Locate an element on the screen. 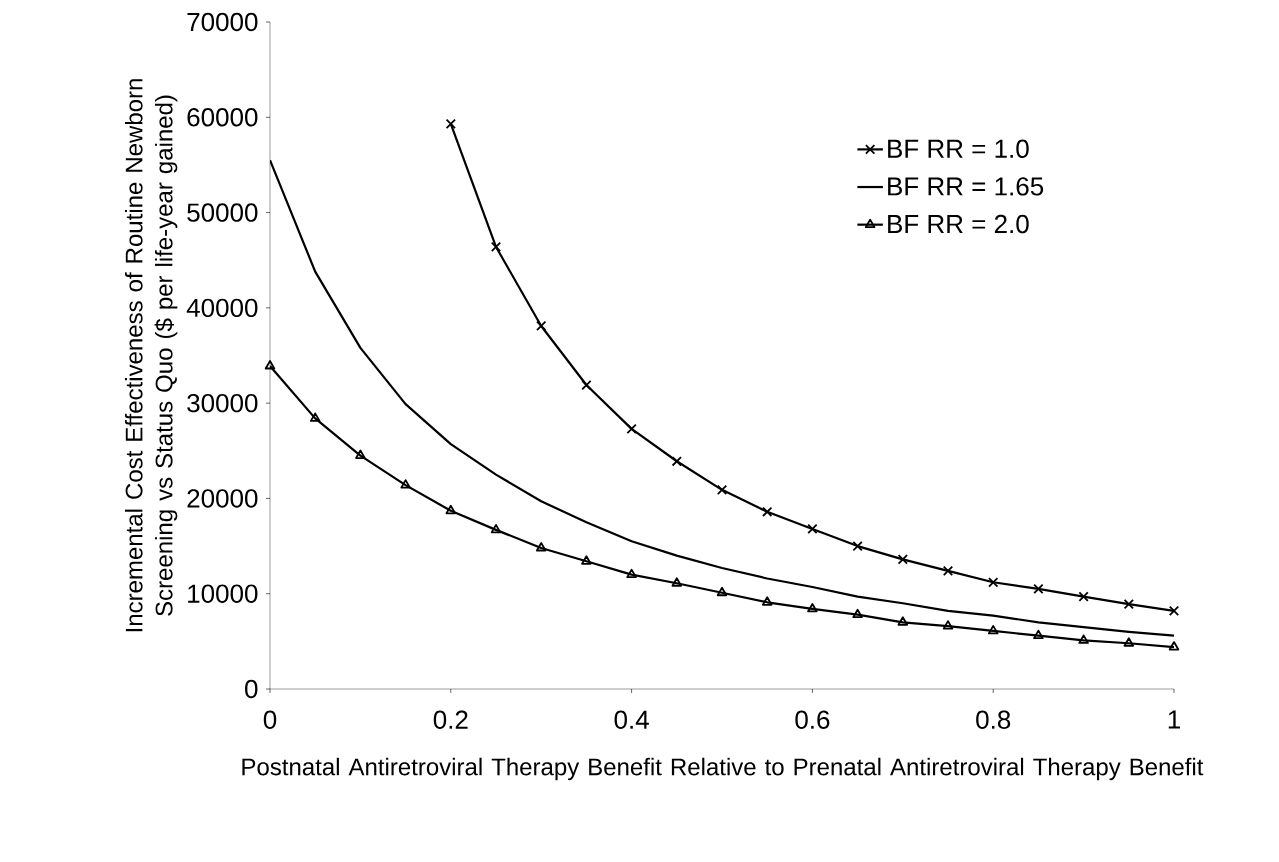  legend-label: BF RR = 1.0 is located at coordinates (958, 148).